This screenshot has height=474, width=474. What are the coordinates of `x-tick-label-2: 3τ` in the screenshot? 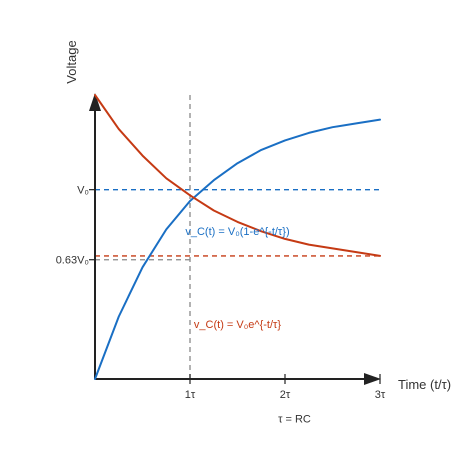 It's located at (380, 395).